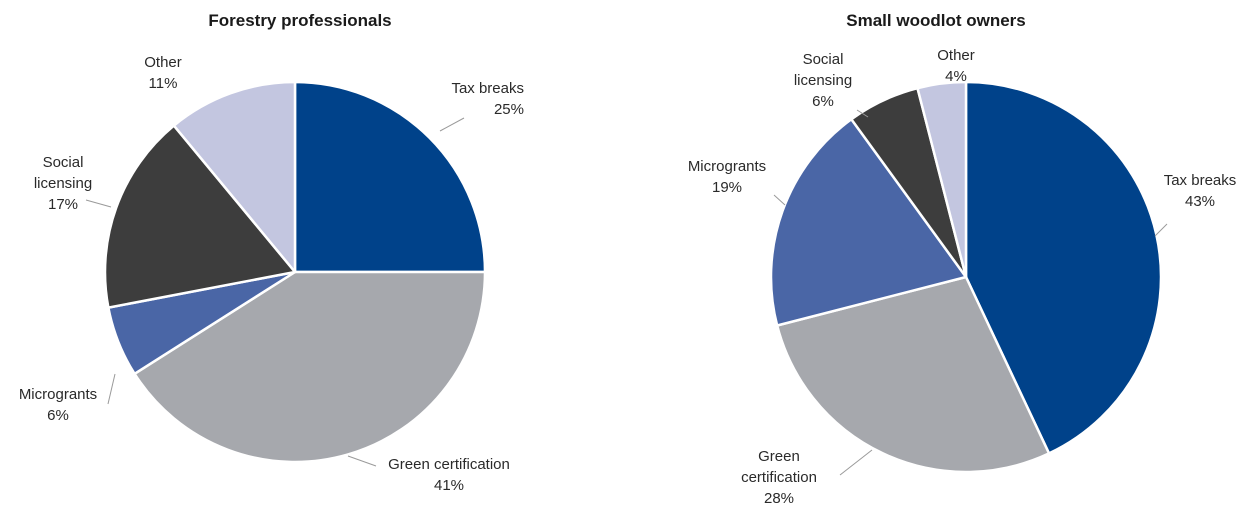  Describe the element at coordinates (868, 222) in the screenshot. I see `pie-slice-microgrants` at that location.